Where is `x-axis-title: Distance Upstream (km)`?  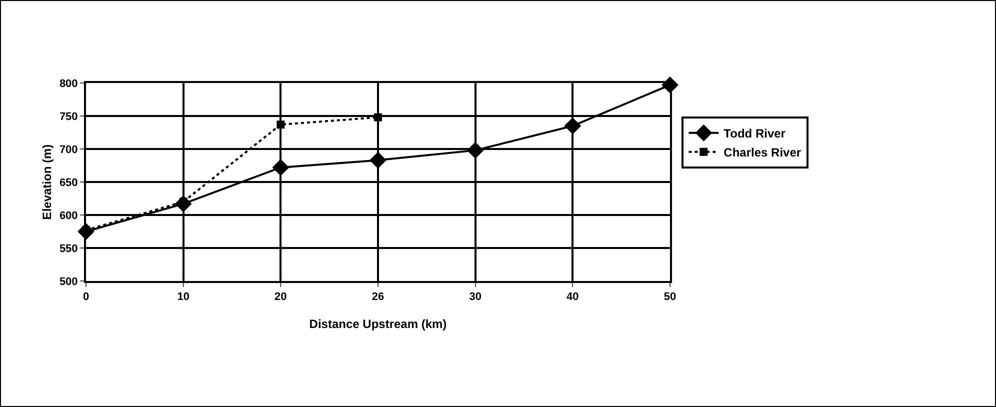
x-axis-title: Distance Upstream (km) is located at coordinates (378, 324).